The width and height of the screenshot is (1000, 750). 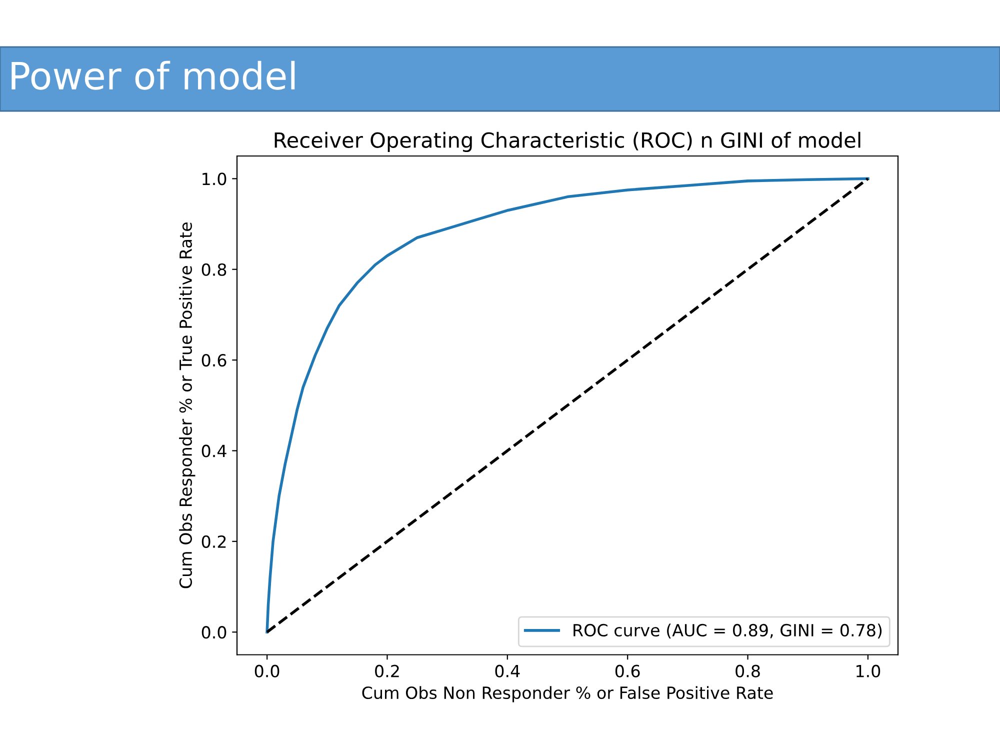 What do you see at coordinates (567, 694) in the screenshot?
I see `x-axis-title: Cum Obs Non Responder % or False Positive Rate` at bounding box center [567, 694].